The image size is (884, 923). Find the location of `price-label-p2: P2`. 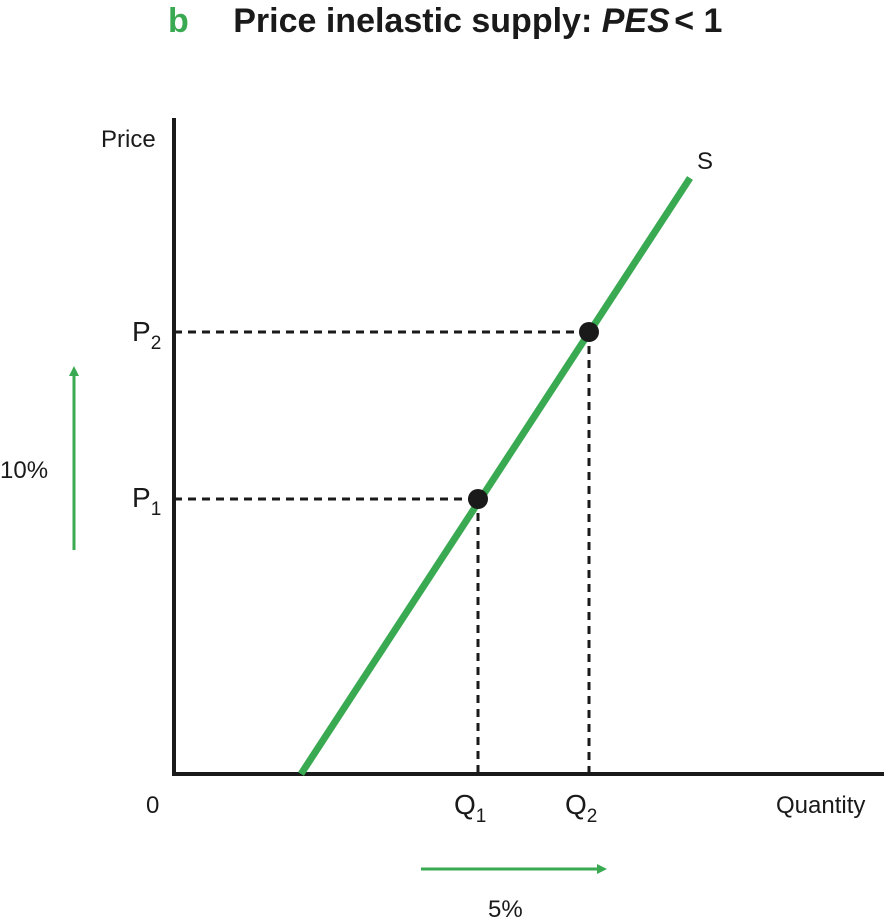

price-label-p2: P2 is located at coordinates (146, 335).